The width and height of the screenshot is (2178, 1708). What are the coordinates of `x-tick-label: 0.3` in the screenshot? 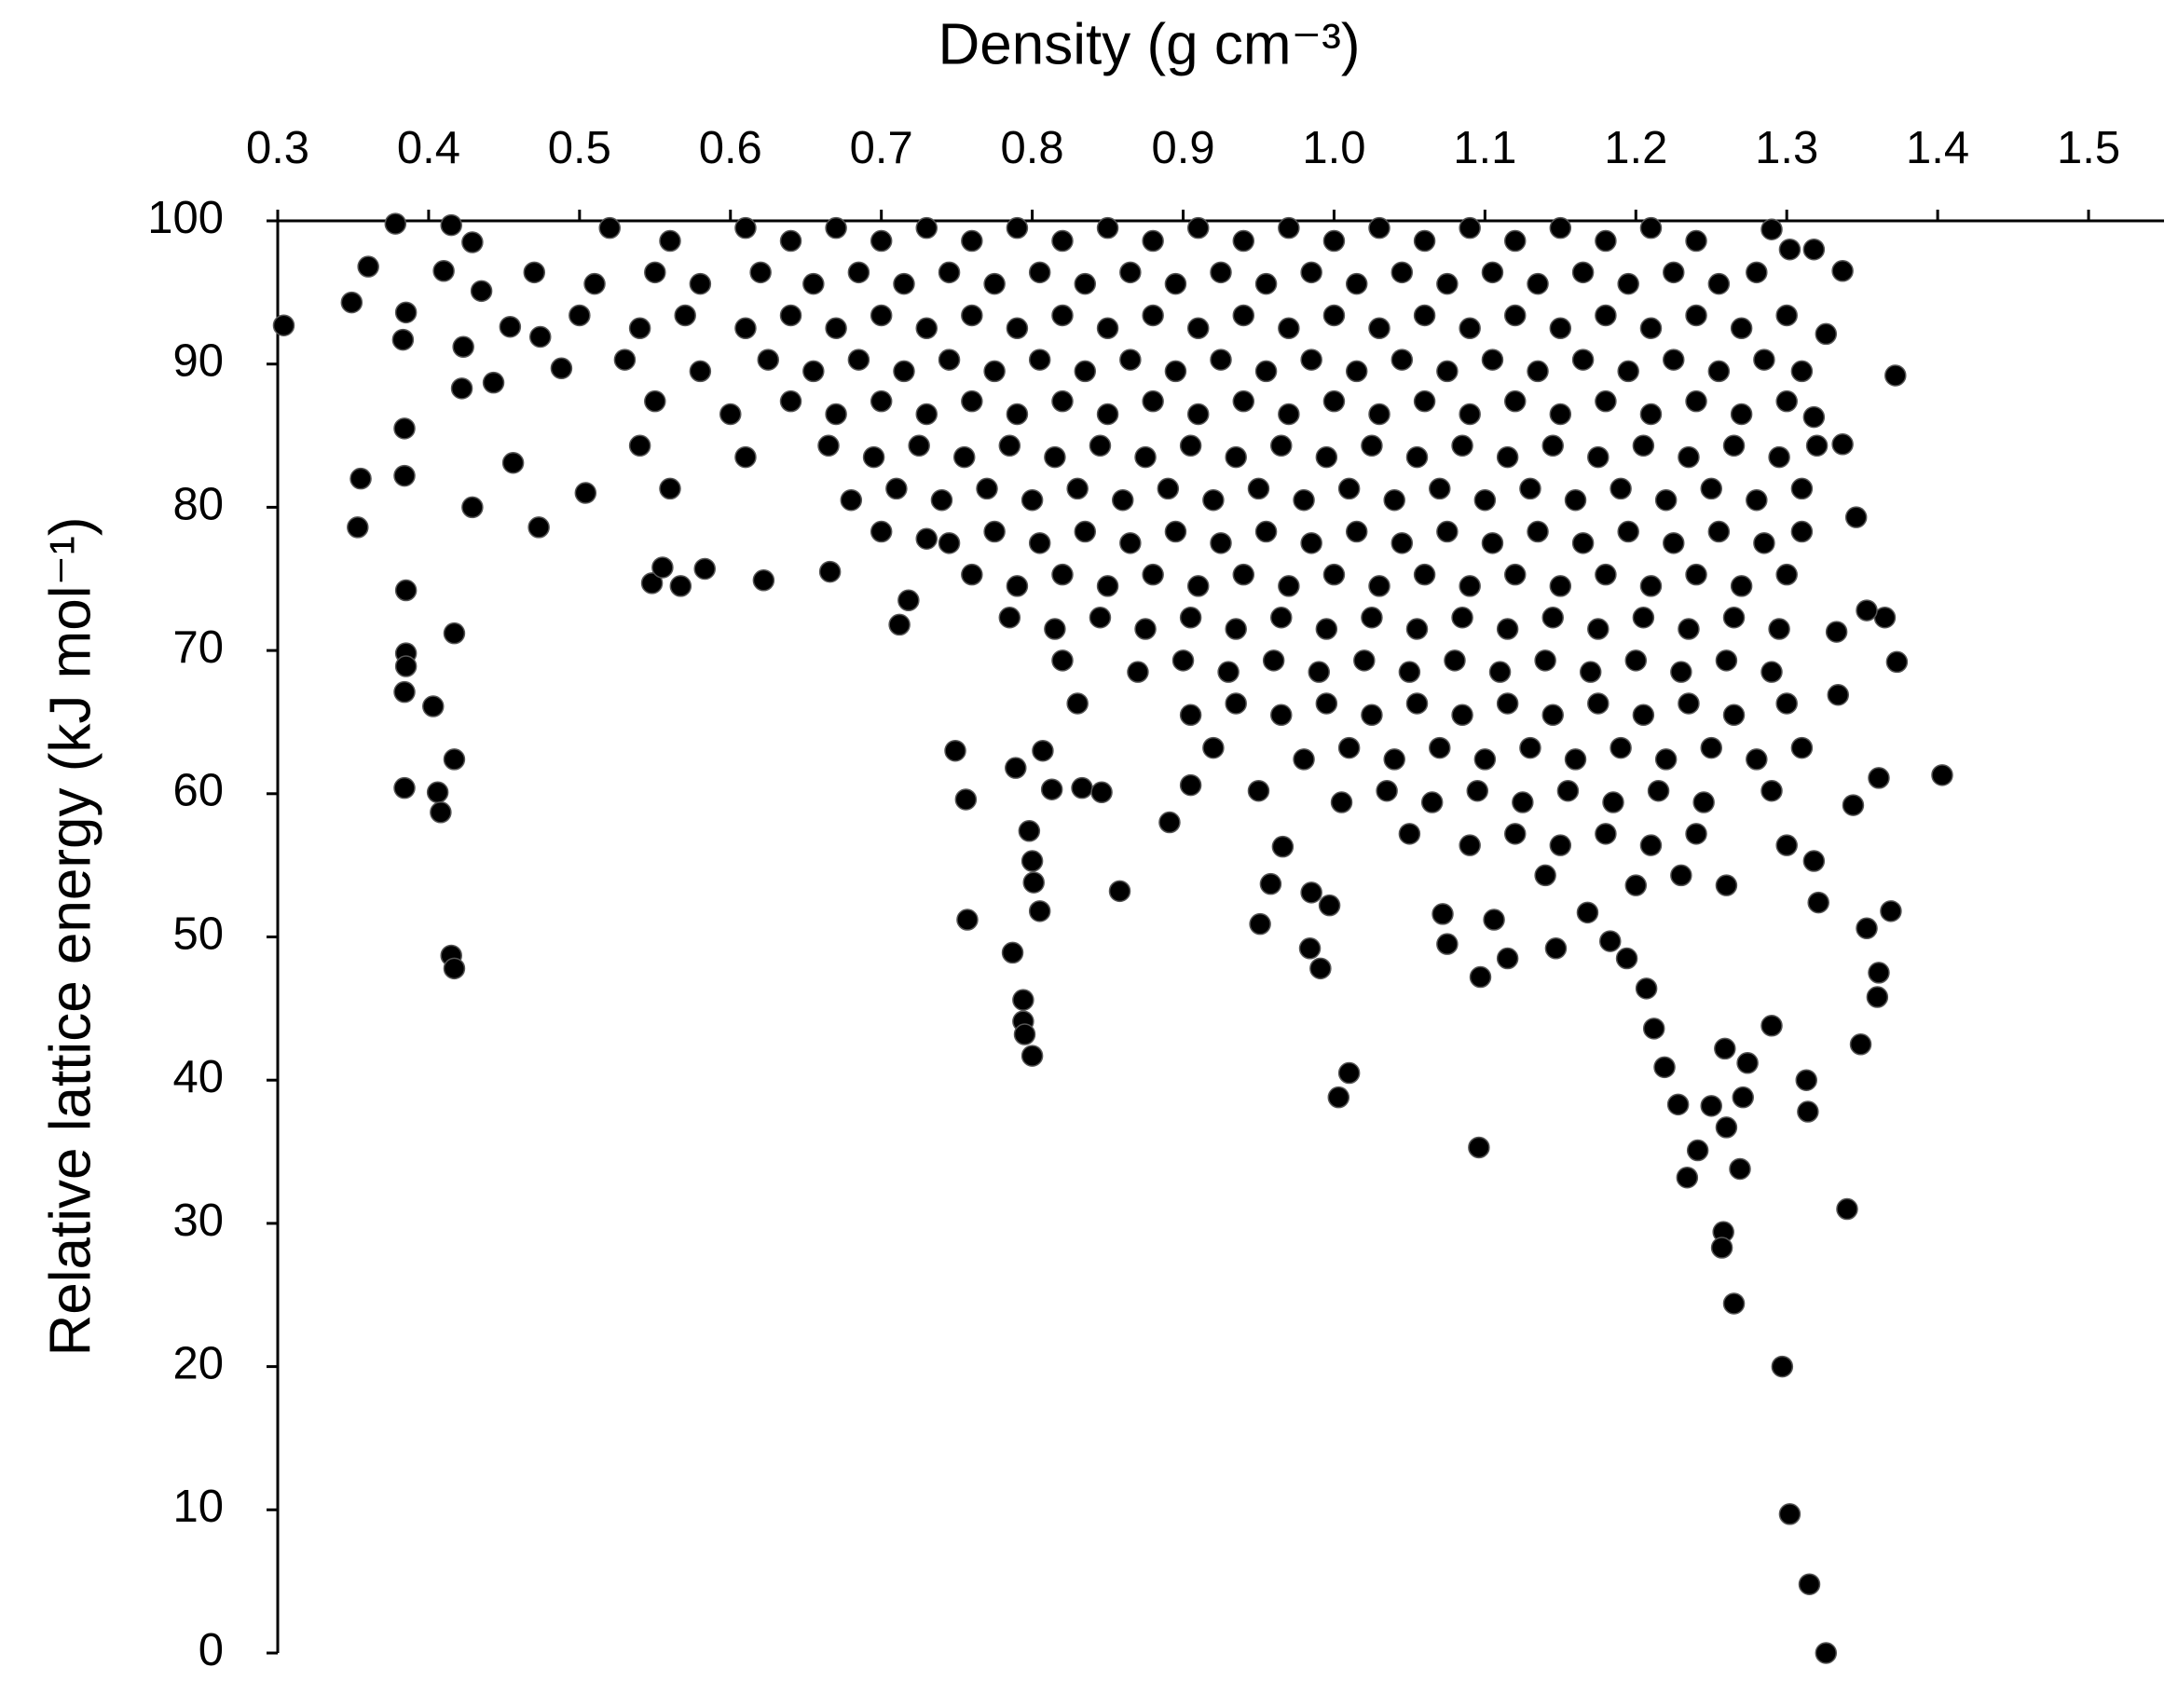 It's located at (277, 148).